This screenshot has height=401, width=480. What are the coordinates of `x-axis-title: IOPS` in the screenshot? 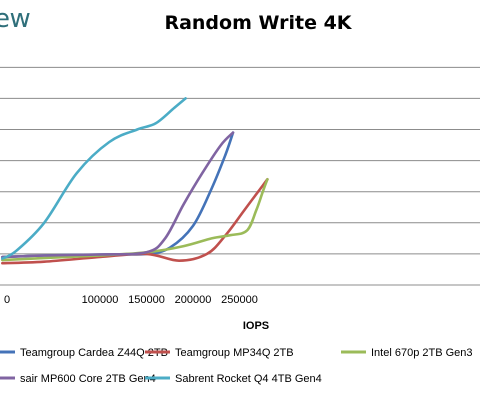 It's located at (256, 326).